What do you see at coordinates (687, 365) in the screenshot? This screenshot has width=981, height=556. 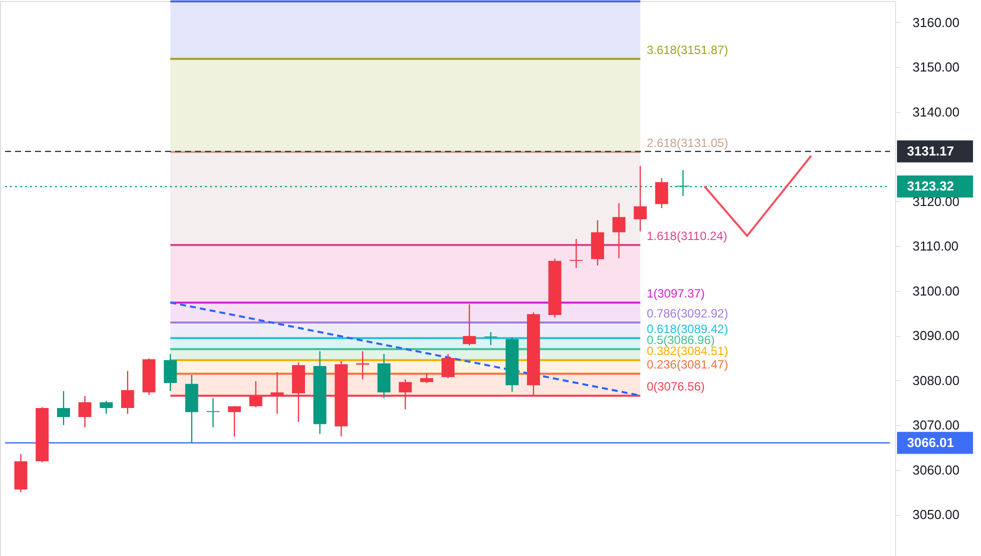 I see `ref-line-label: 0.236(3081.47)` at bounding box center [687, 365].